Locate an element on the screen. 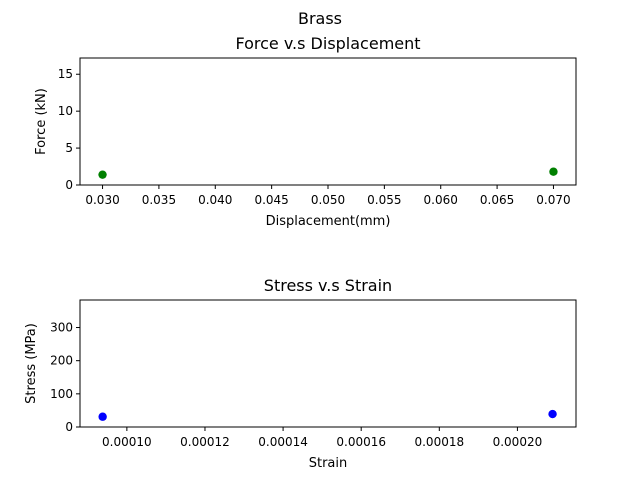 Image resolution: width=640 pixels, height=480 pixels. y-axis-label: Force (kN) is located at coordinates (41, 121).